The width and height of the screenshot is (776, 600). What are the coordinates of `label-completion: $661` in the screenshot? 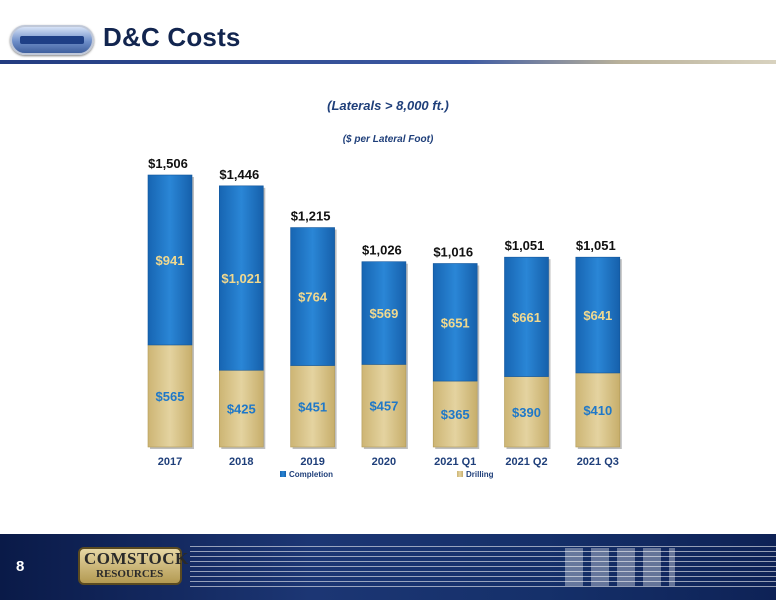 It's located at (526, 317).